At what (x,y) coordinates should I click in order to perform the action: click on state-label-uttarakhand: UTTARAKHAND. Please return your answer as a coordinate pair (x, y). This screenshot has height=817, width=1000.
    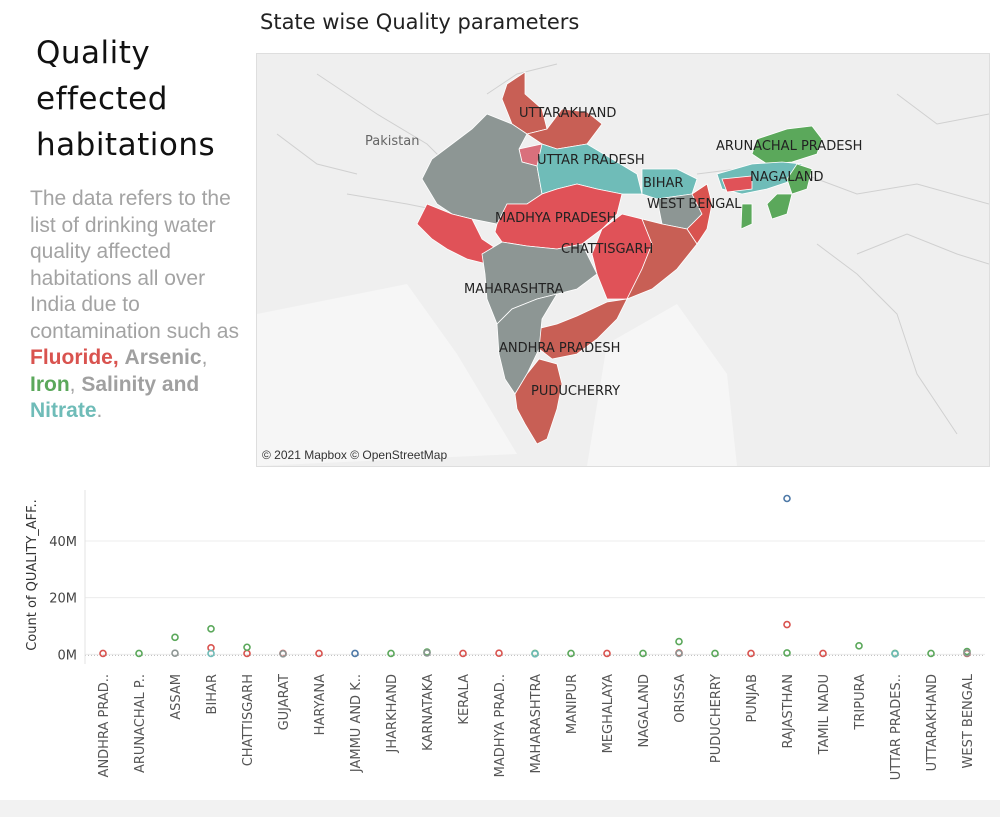
    Looking at the image, I should click on (568, 113).